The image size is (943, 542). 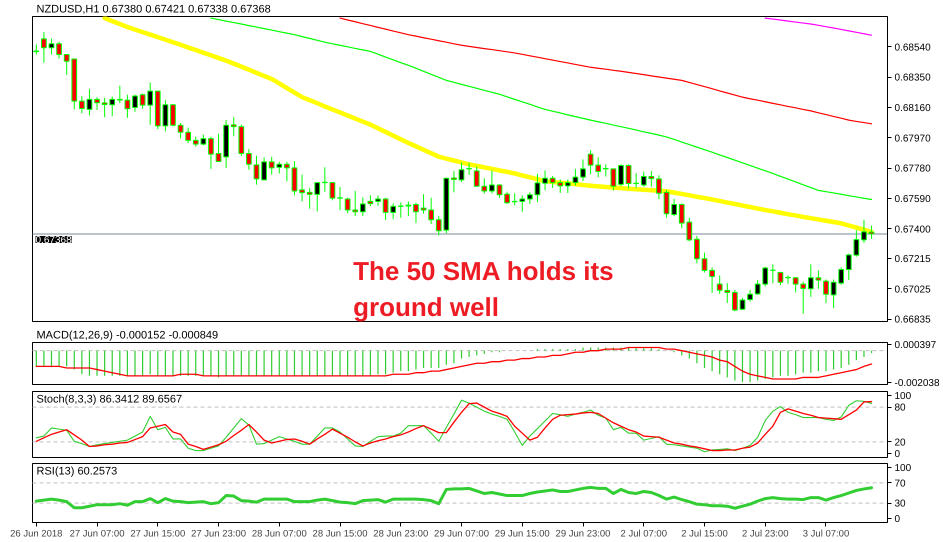 What do you see at coordinates (913, 108) in the screenshot?
I see `y-tick-label: 0.68160` at bounding box center [913, 108].